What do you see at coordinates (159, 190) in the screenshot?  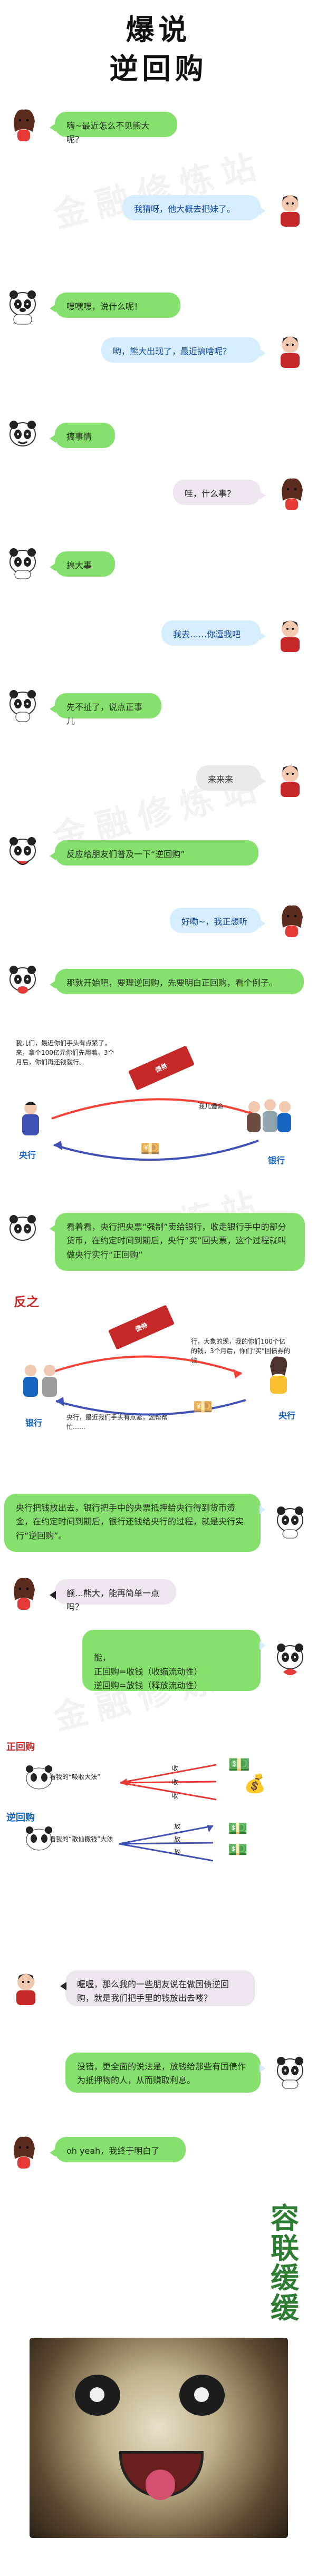 I see `watermark: 金融修炼站` at bounding box center [159, 190].